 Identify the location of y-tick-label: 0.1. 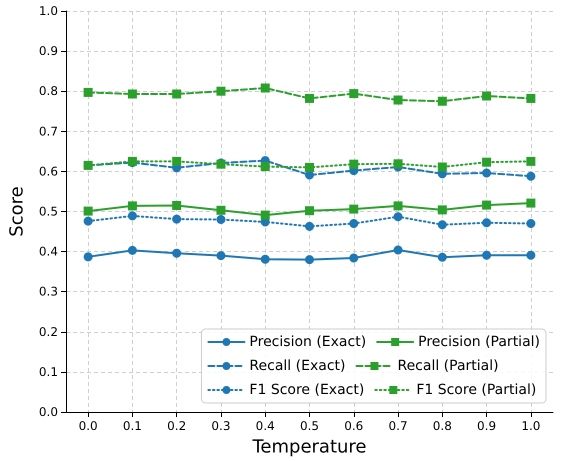
(48, 371).